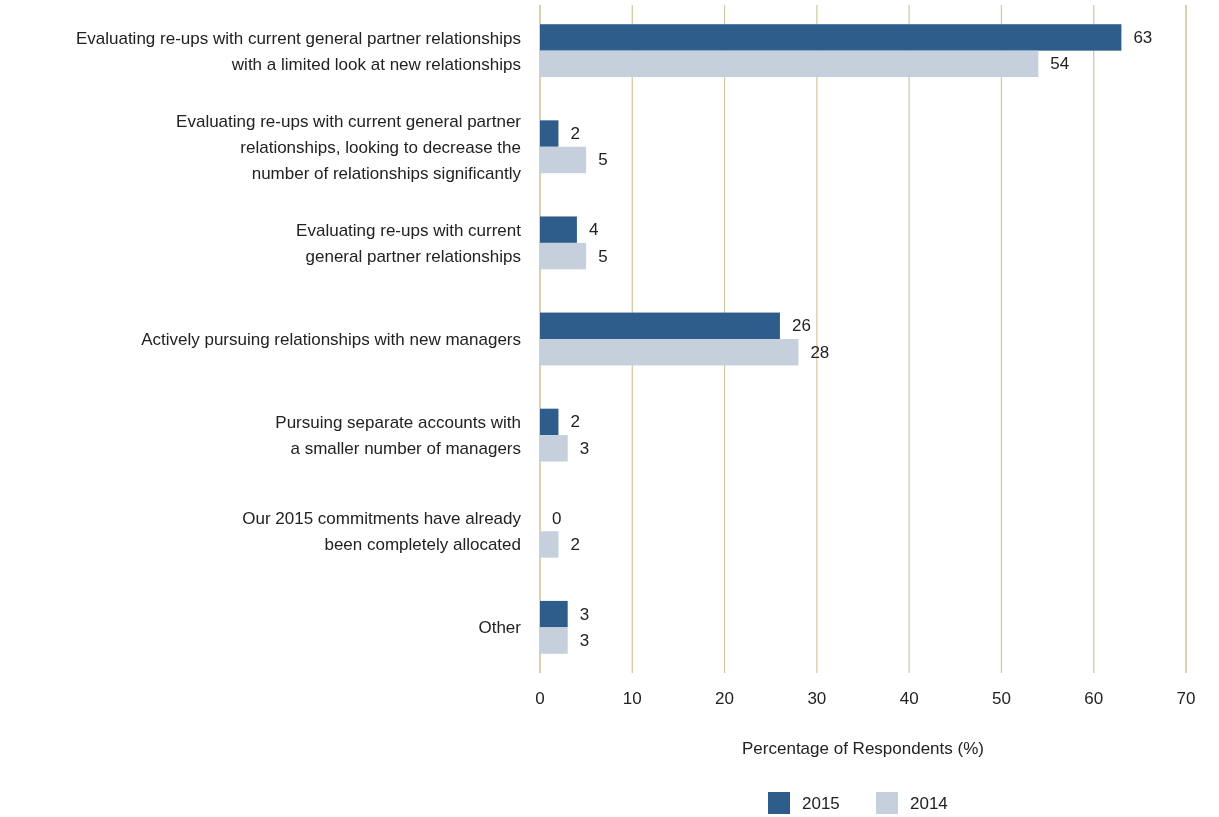 The height and width of the screenshot is (817, 1219). Describe the element at coordinates (863, 748) in the screenshot. I see `x-axis-title: Percentage of Respondents (%)` at that location.